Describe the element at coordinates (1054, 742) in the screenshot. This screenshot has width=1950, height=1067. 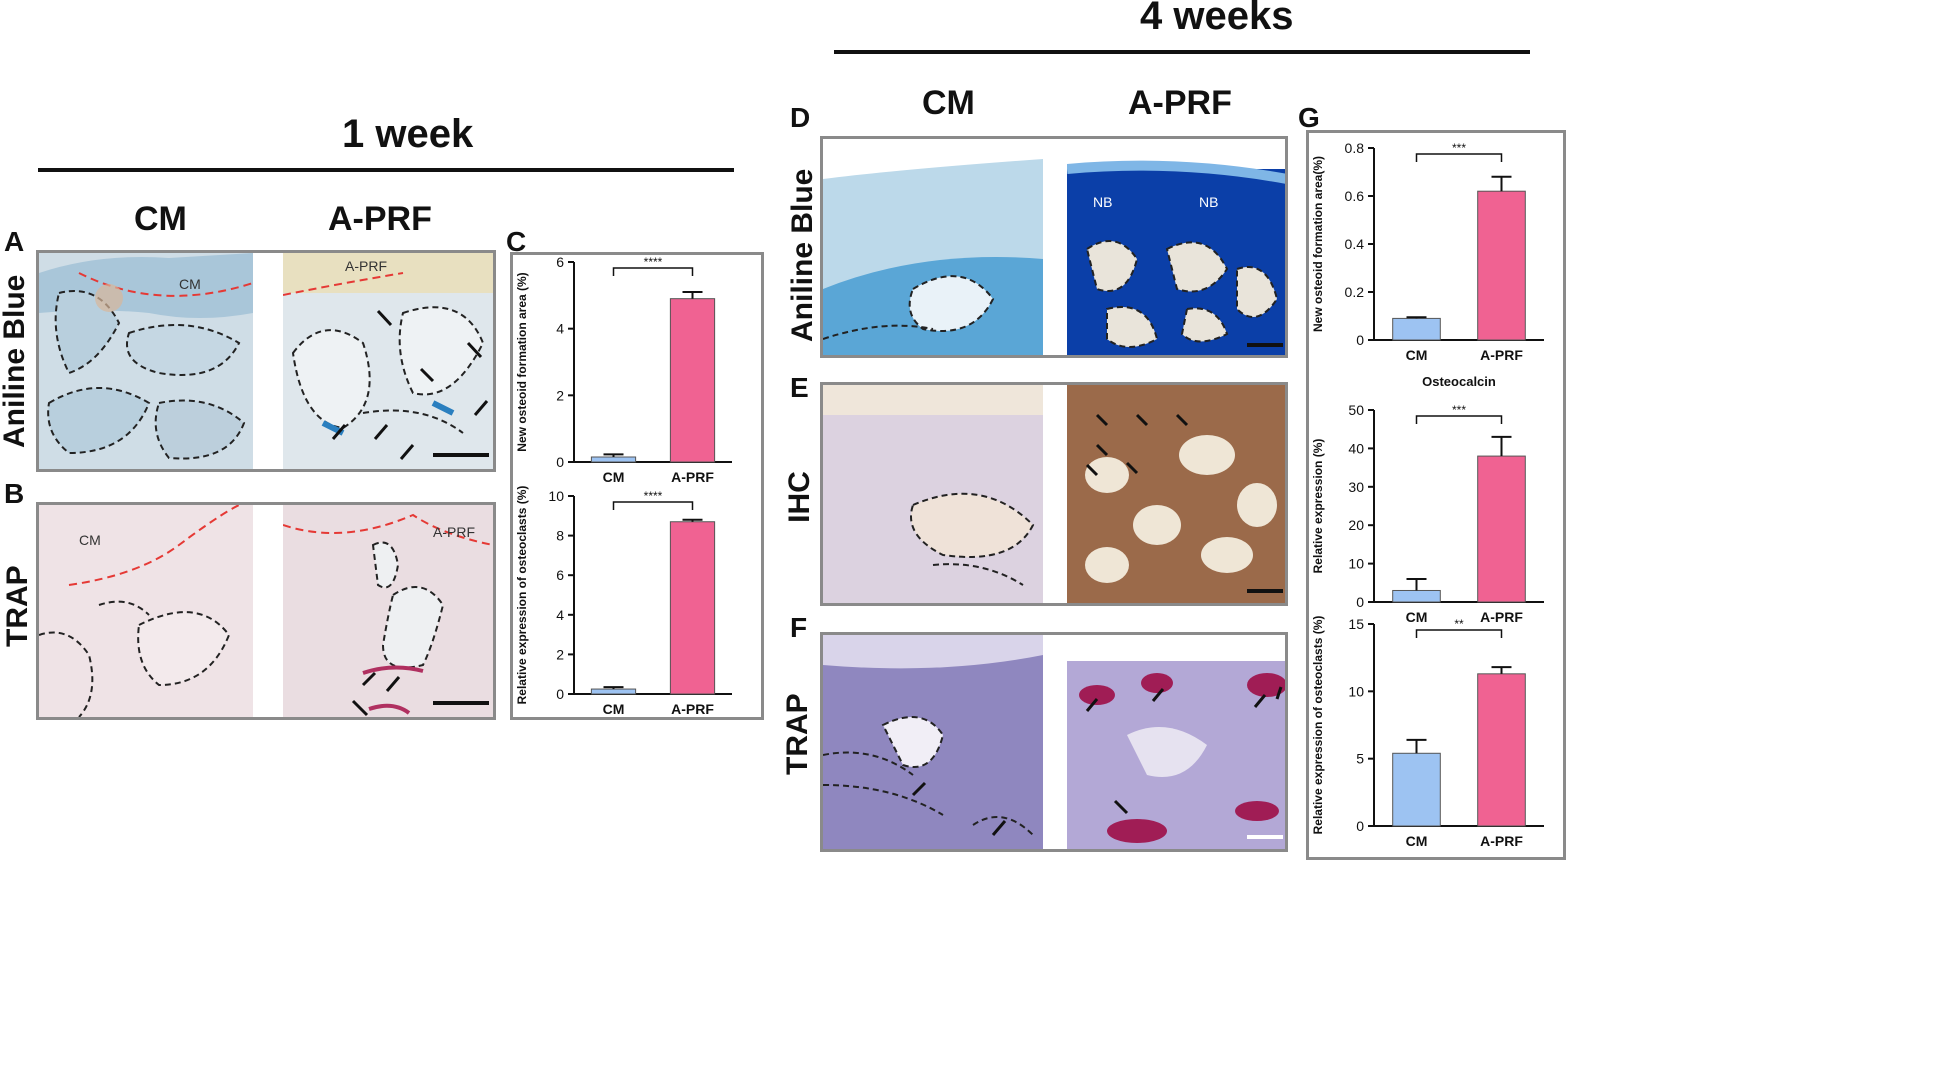
I see `panel-f-frame` at that location.